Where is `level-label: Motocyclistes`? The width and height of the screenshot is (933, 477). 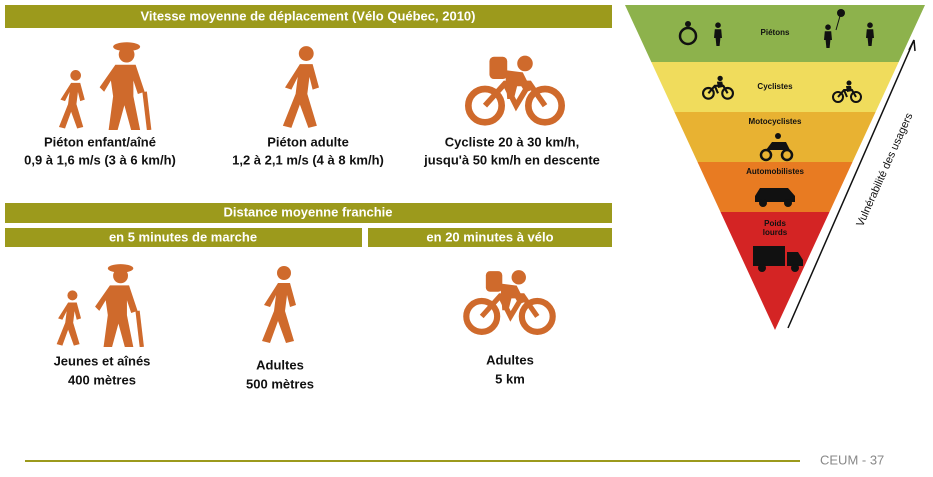
level-label: Motocyclistes is located at coordinates (775, 121).